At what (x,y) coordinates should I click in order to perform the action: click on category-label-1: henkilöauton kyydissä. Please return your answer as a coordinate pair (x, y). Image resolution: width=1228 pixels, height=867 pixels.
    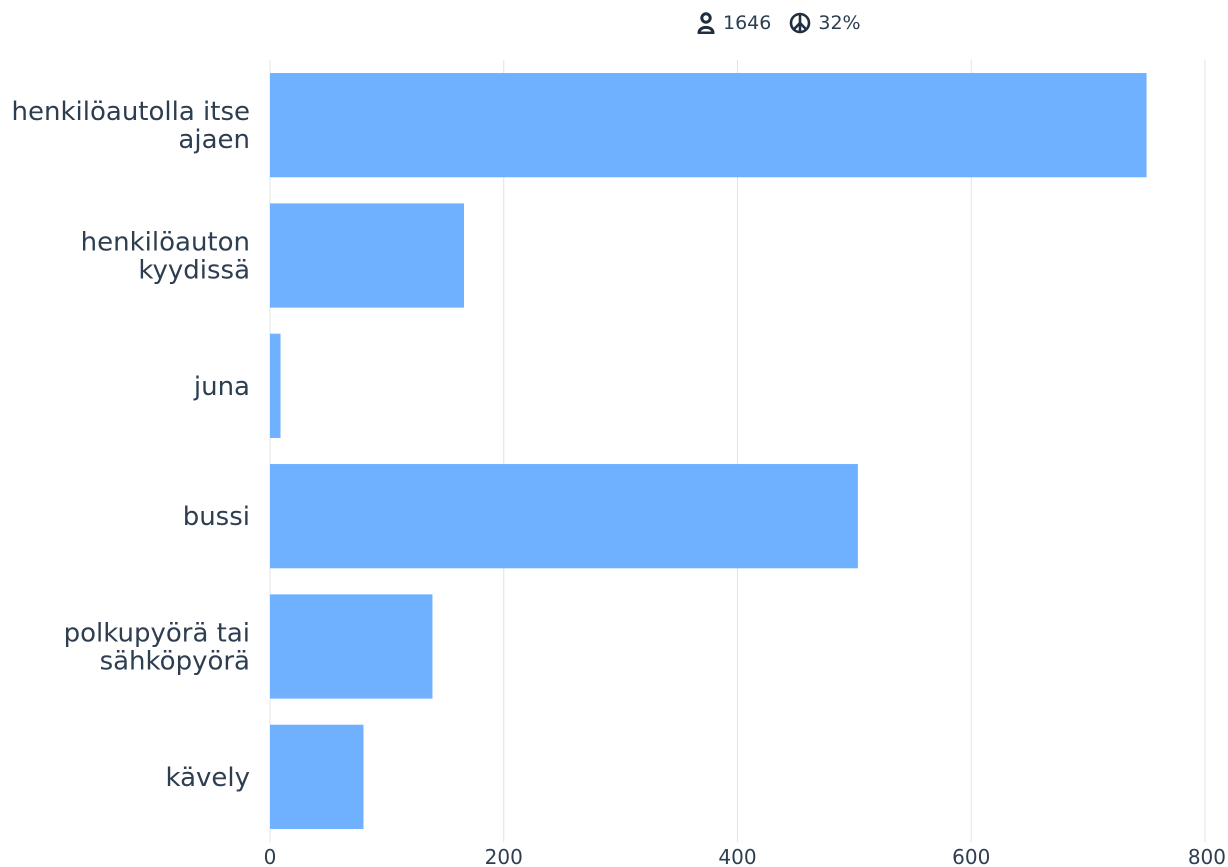
    Looking at the image, I should click on (165, 257).